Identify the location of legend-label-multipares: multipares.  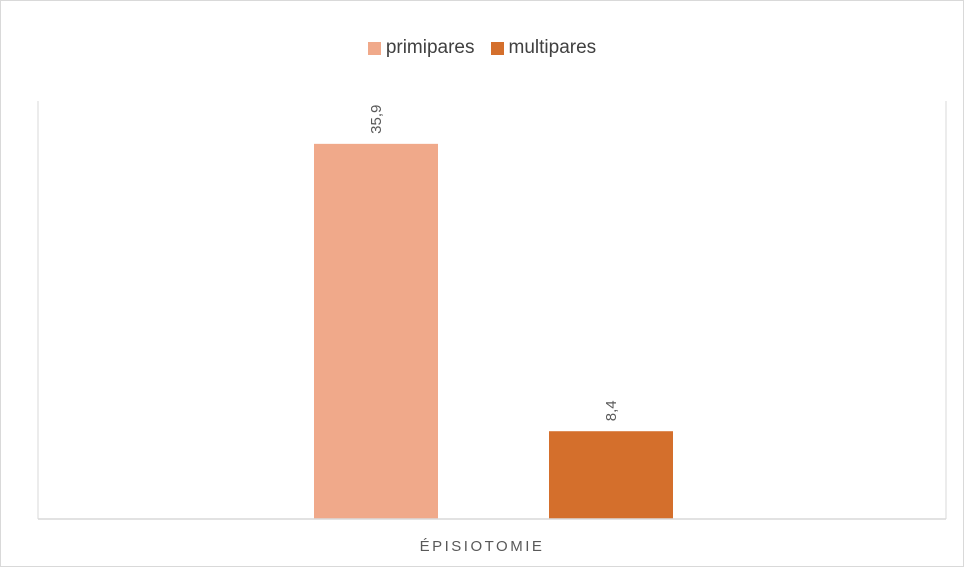
(552, 47).